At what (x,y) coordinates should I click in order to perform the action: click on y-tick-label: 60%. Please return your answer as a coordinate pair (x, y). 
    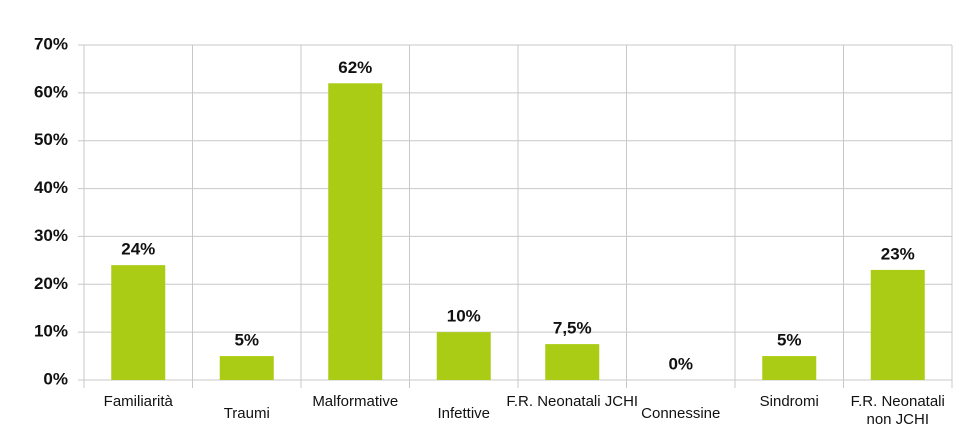
    Looking at the image, I should click on (51, 91).